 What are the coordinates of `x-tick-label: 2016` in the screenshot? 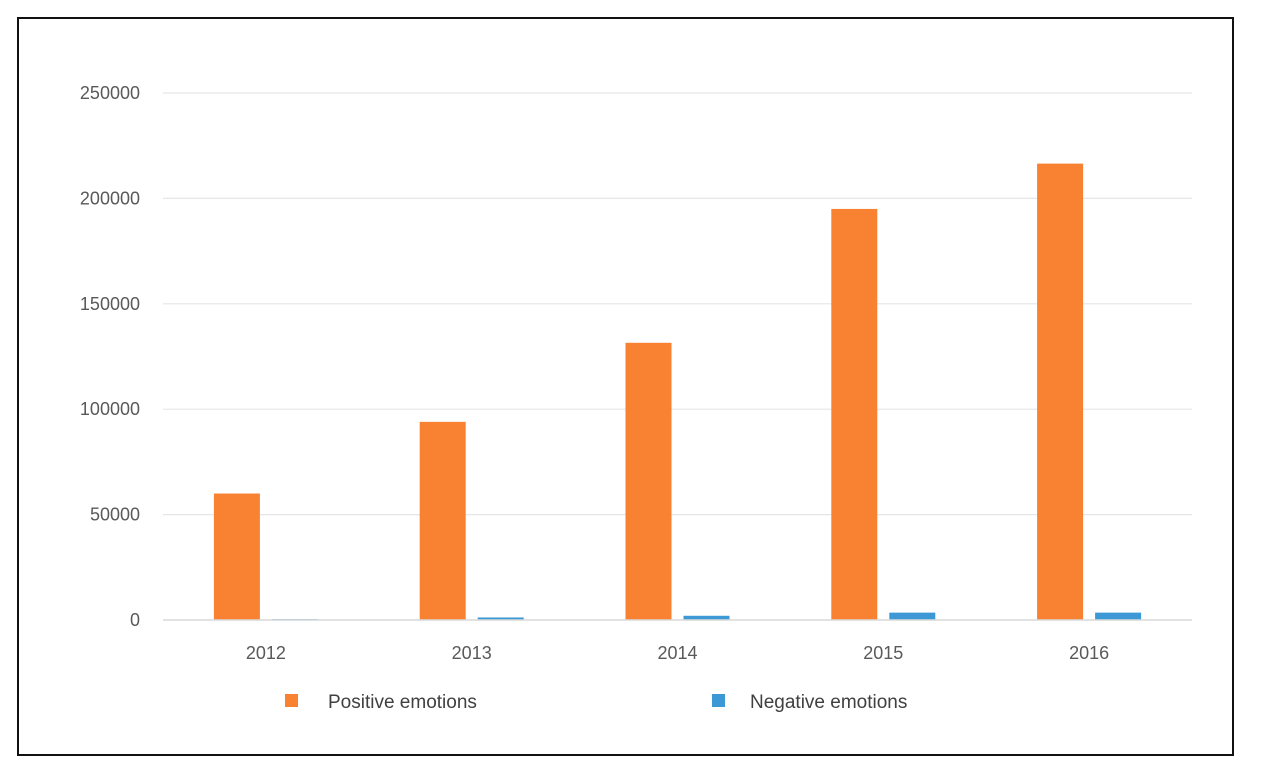 It's located at (1089, 653).